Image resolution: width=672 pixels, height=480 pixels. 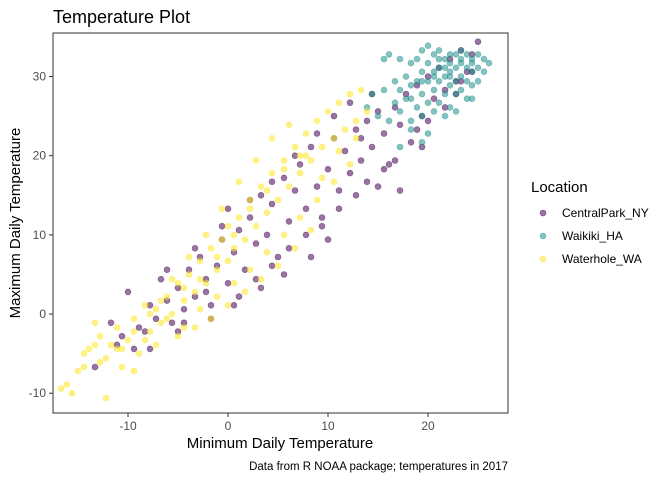 What do you see at coordinates (128, 426) in the screenshot?
I see `x-tick-label: -10` at bounding box center [128, 426].